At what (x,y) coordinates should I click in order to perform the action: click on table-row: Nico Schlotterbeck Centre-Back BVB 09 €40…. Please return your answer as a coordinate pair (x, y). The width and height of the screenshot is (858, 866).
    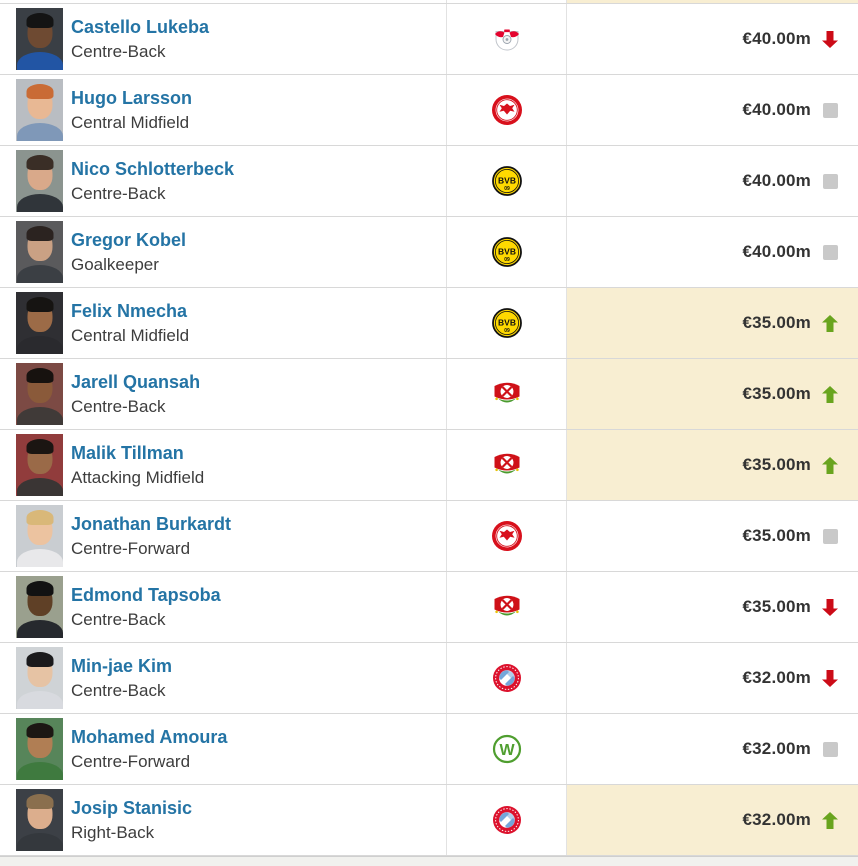
    Looking at the image, I should click on (429, 181).